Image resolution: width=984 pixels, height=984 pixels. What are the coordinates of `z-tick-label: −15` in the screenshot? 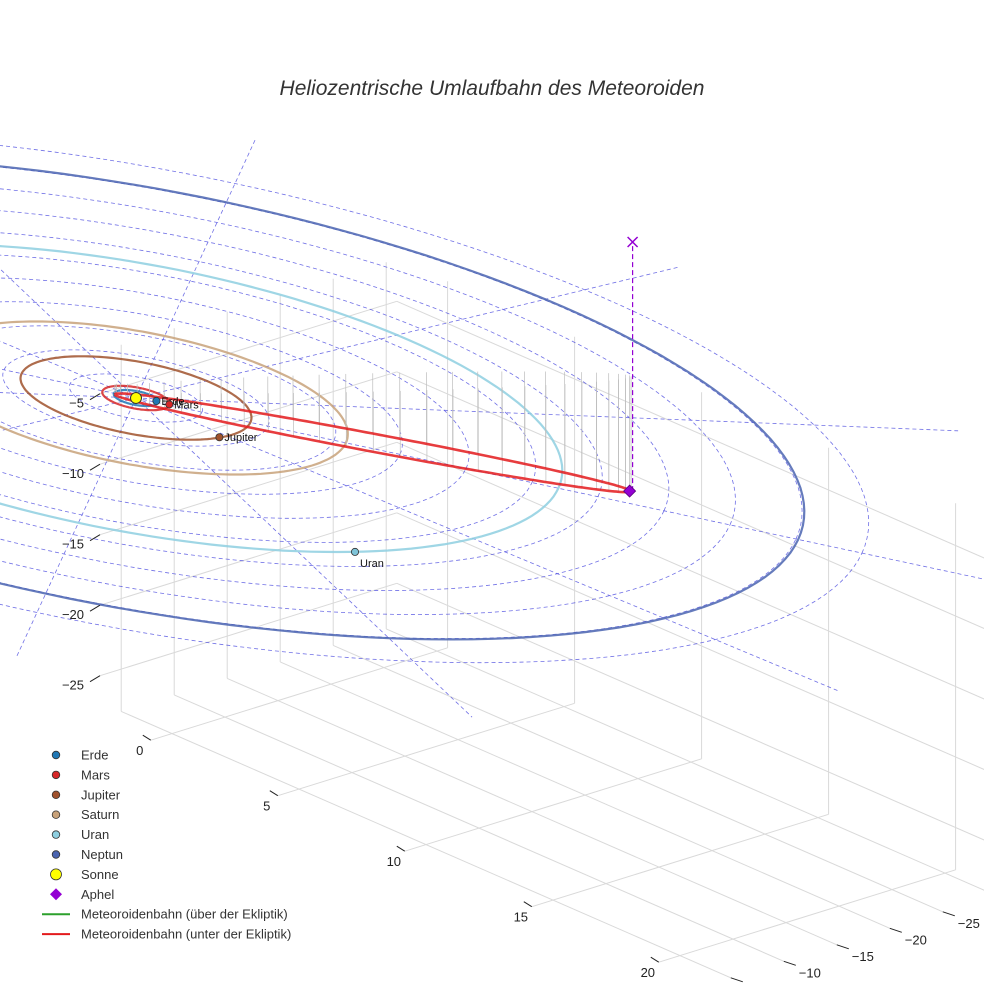 It's located at (73, 544).